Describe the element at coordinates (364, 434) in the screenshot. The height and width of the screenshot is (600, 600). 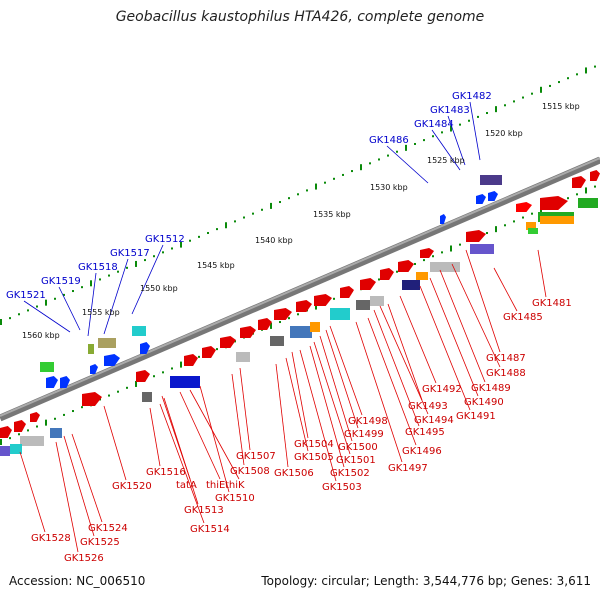
I see `gene-label: GK1499` at that location.